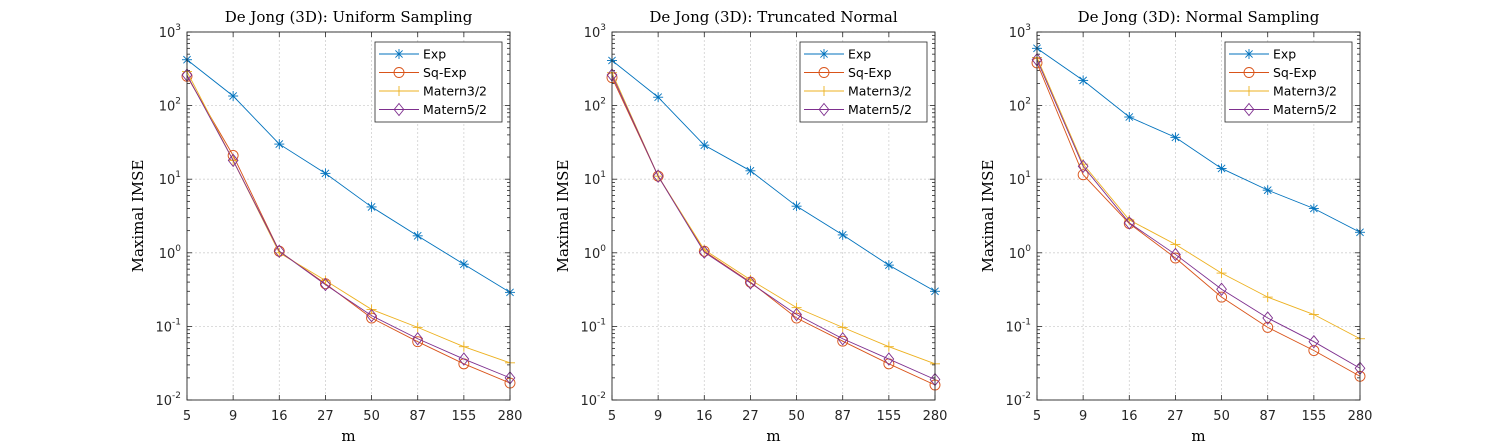 This screenshot has height=446, width=1491. I want to click on y-axis-label: Maximal IMSE, so click(138, 216).